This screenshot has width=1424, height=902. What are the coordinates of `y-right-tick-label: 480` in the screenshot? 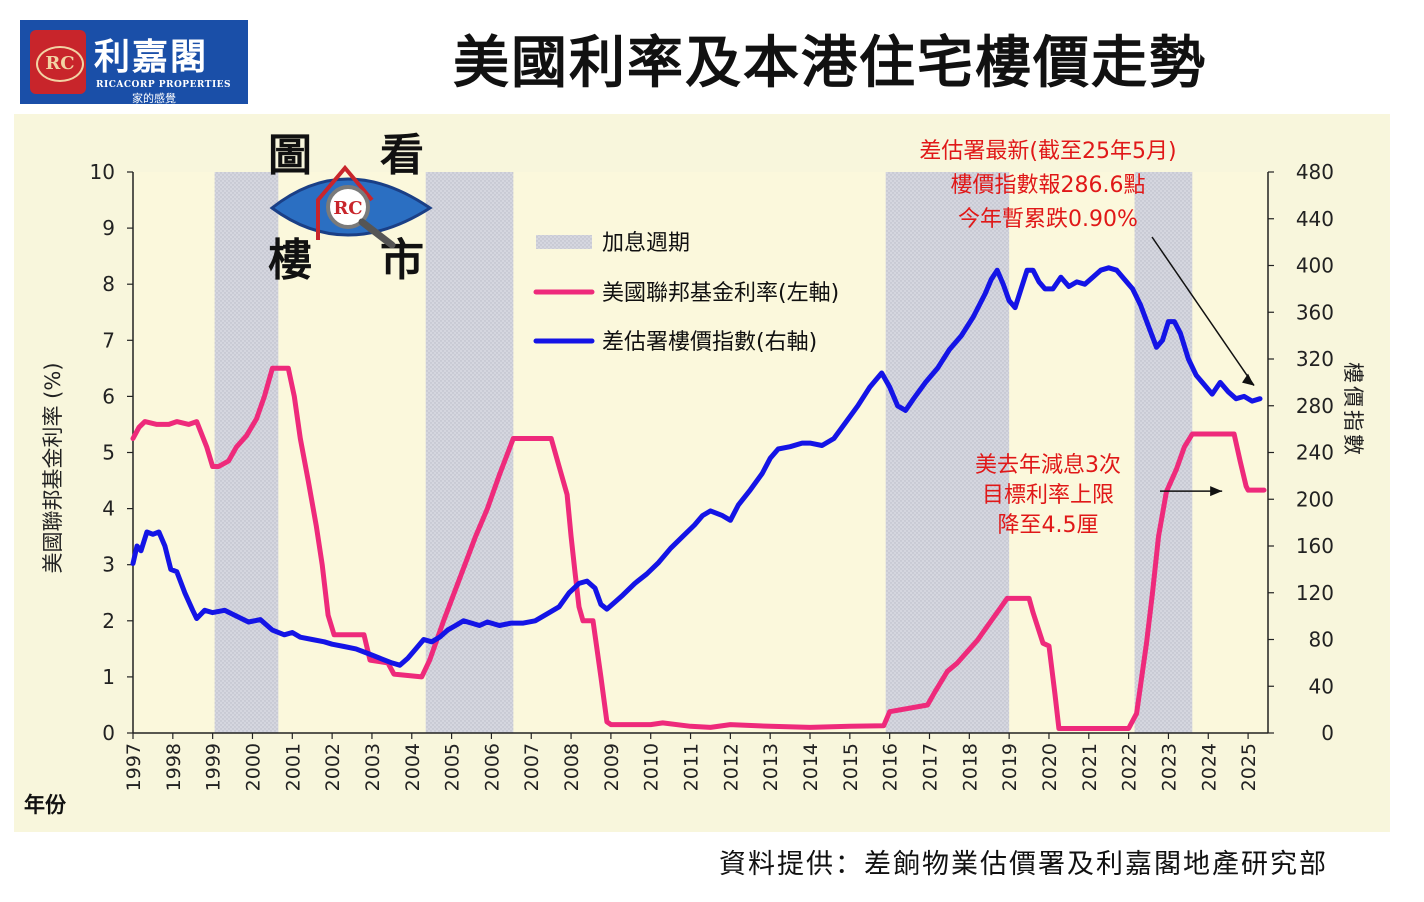 It's located at (1315, 172).